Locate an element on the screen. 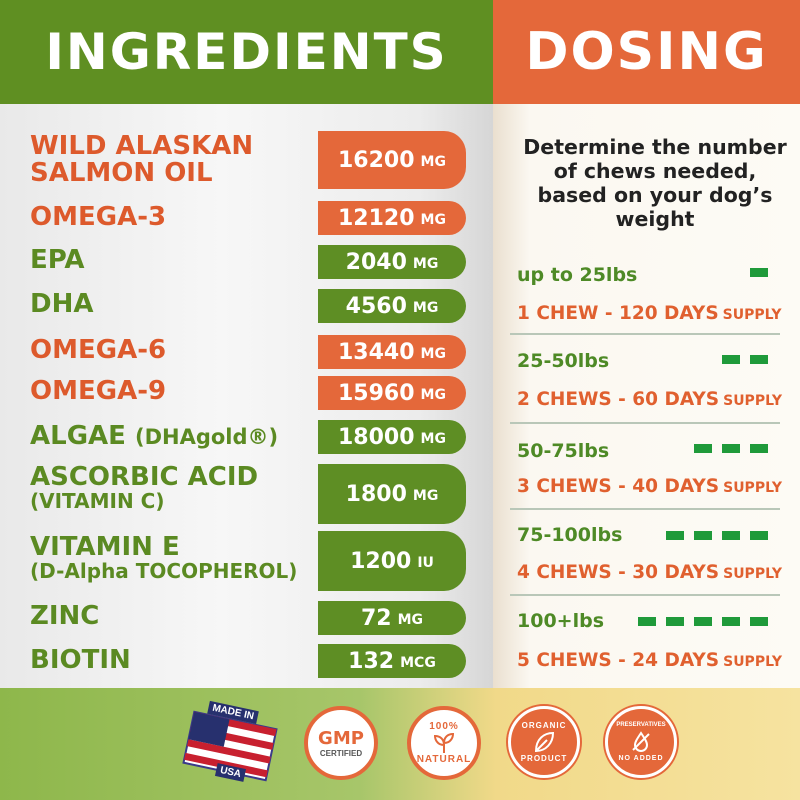  gmp-certified-badge: GMP CERTIFIED is located at coordinates (341, 743).